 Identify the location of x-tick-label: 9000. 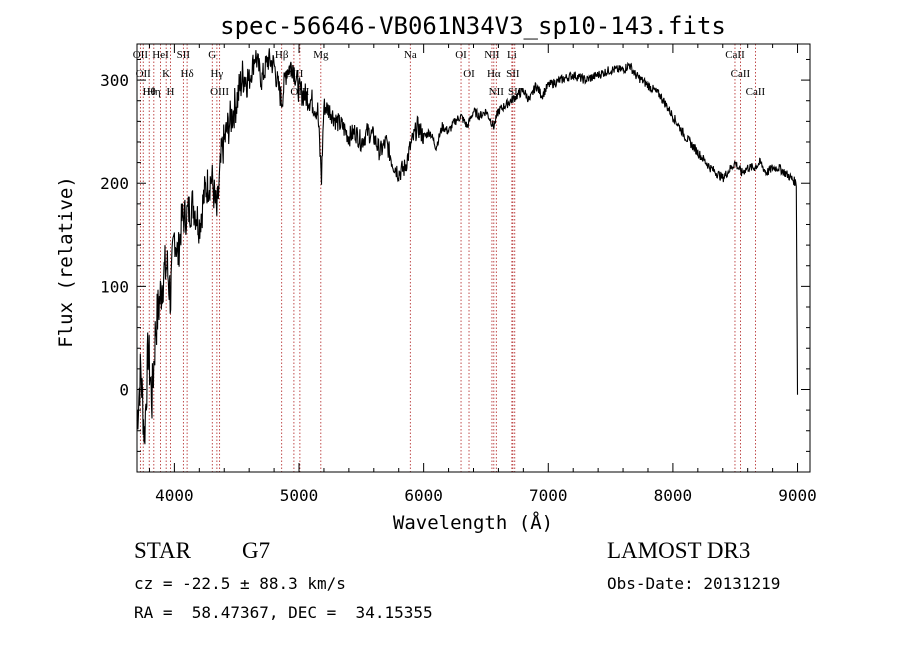
(797, 495).